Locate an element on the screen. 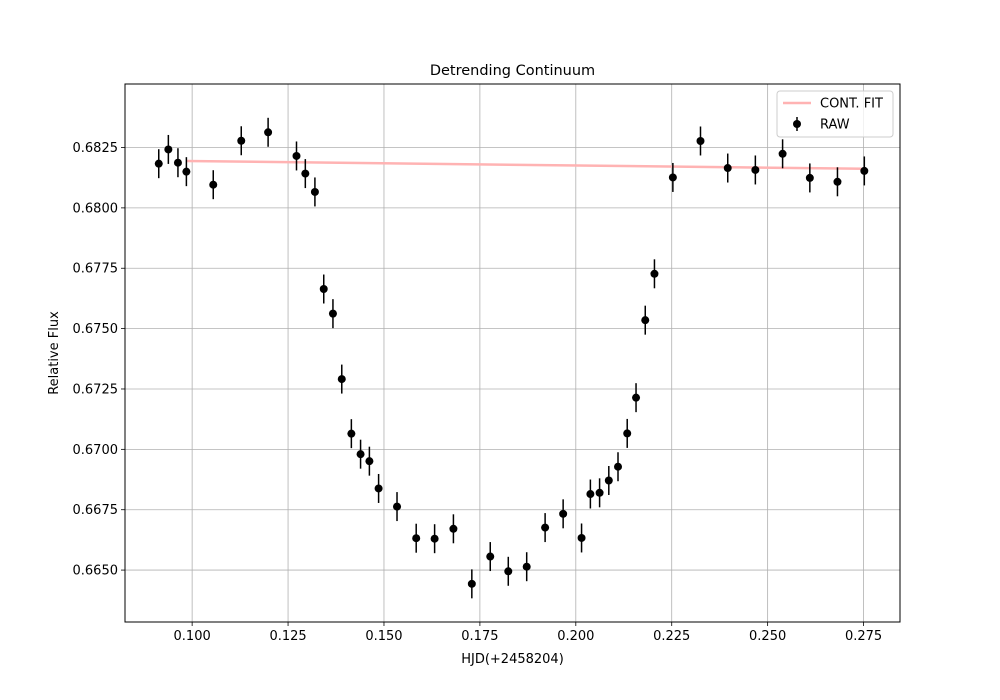 This screenshot has height=700, width=1000. y-tick-label: 0.6675 is located at coordinates (96, 510).